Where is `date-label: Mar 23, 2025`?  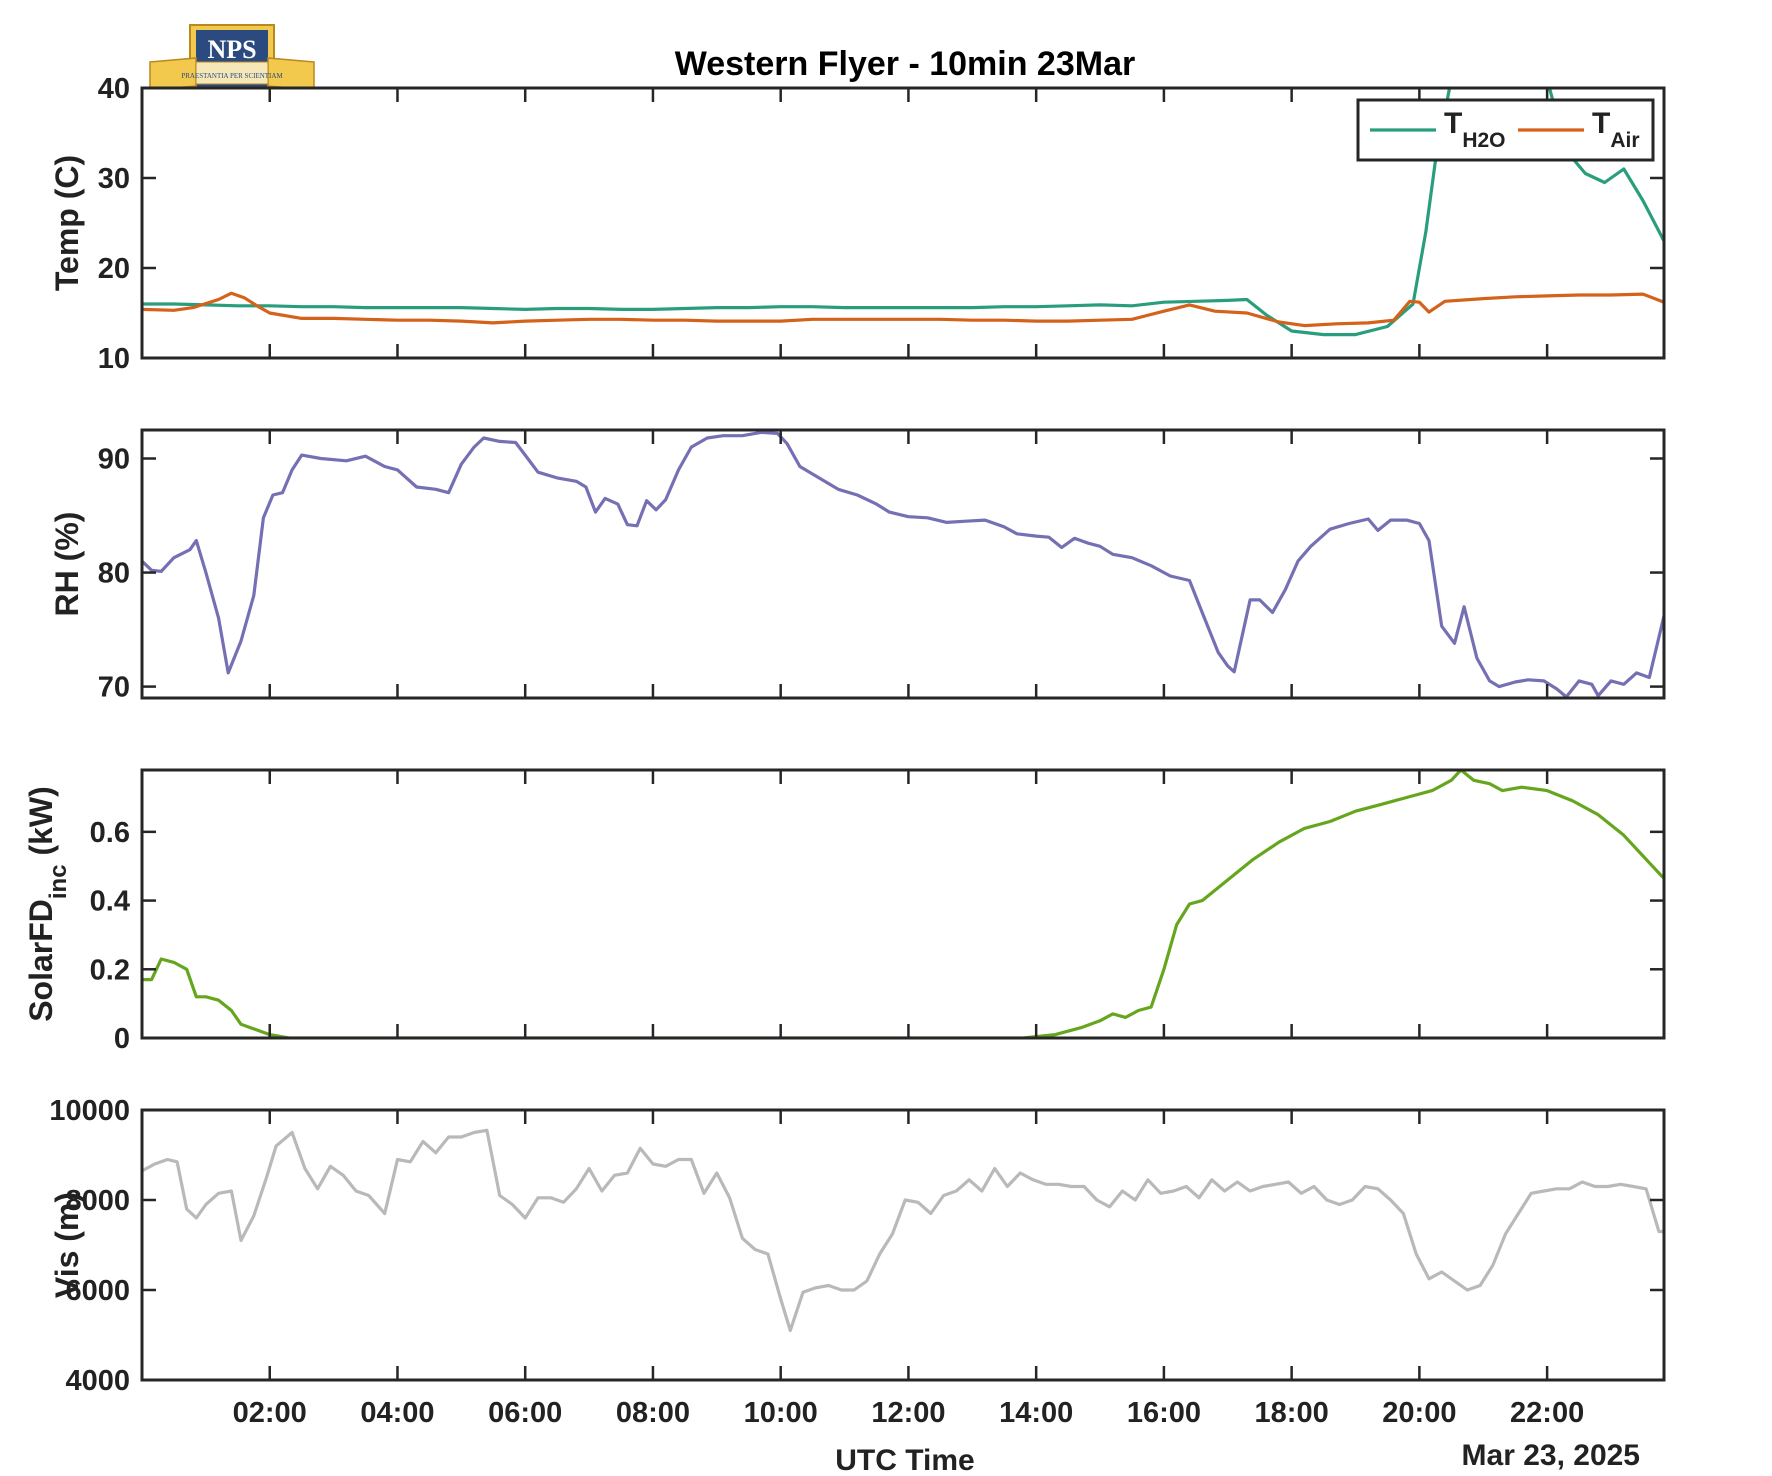 date-label: Mar 23, 2025 is located at coordinates (1551, 1455).